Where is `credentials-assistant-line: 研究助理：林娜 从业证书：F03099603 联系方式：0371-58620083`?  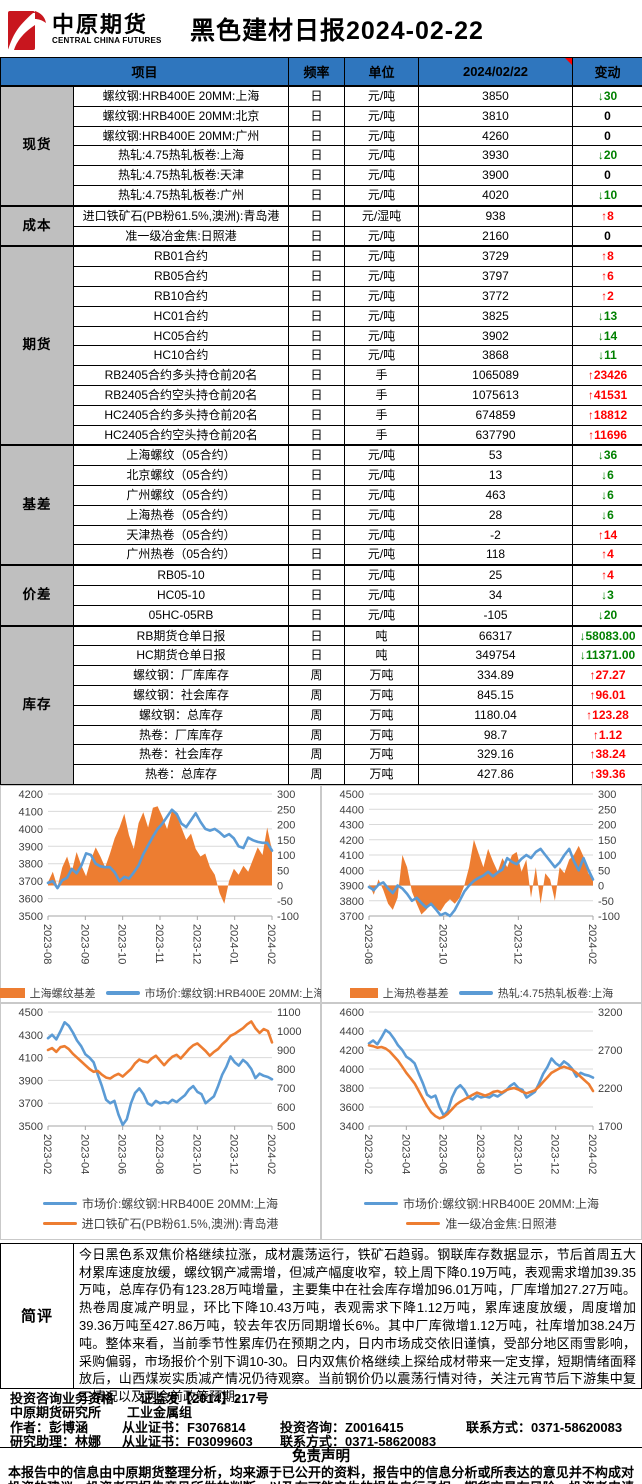 credentials-assistant-line: 研究助理：林娜 从业证书：F03099603 联系方式：0371-58620083 is located at coordinates (223, 1442).